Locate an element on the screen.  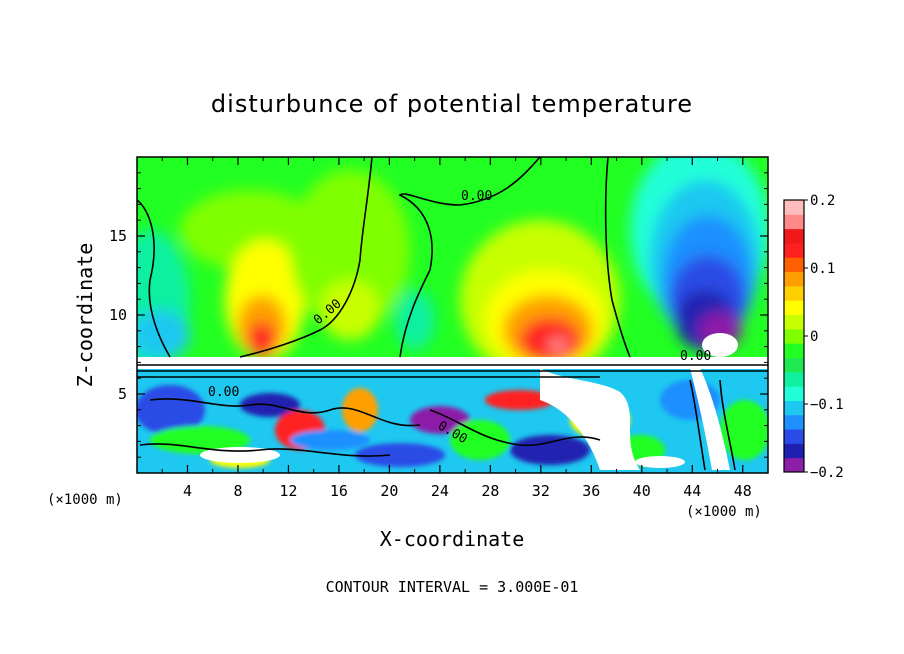
x-axis-label: X-coordinate is located at coordinates (452, 539).